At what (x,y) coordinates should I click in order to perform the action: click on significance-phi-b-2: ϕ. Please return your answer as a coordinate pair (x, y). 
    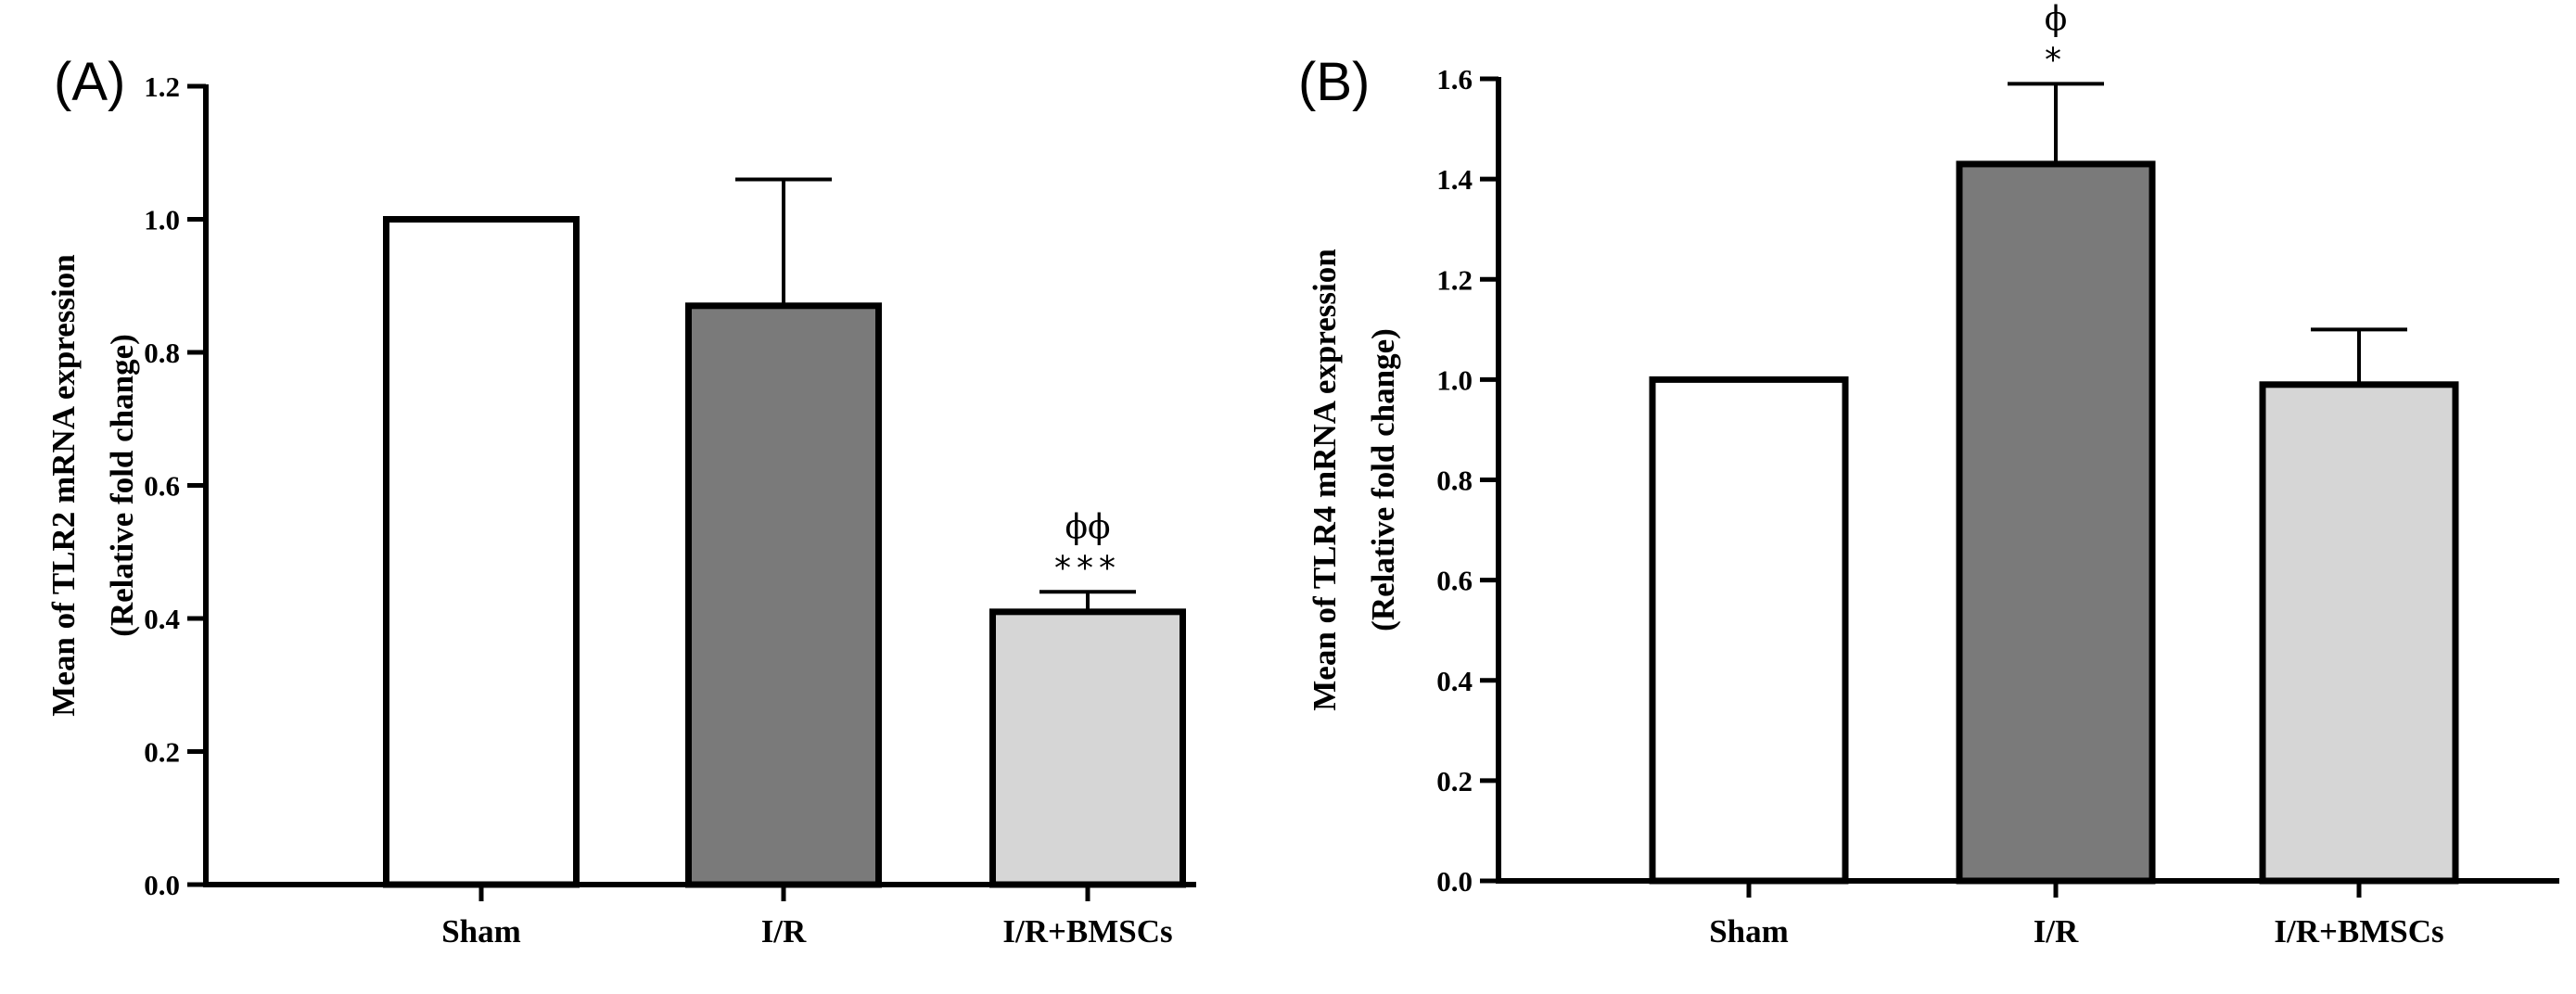
    Looking at the image, I should click on (2057, 19).